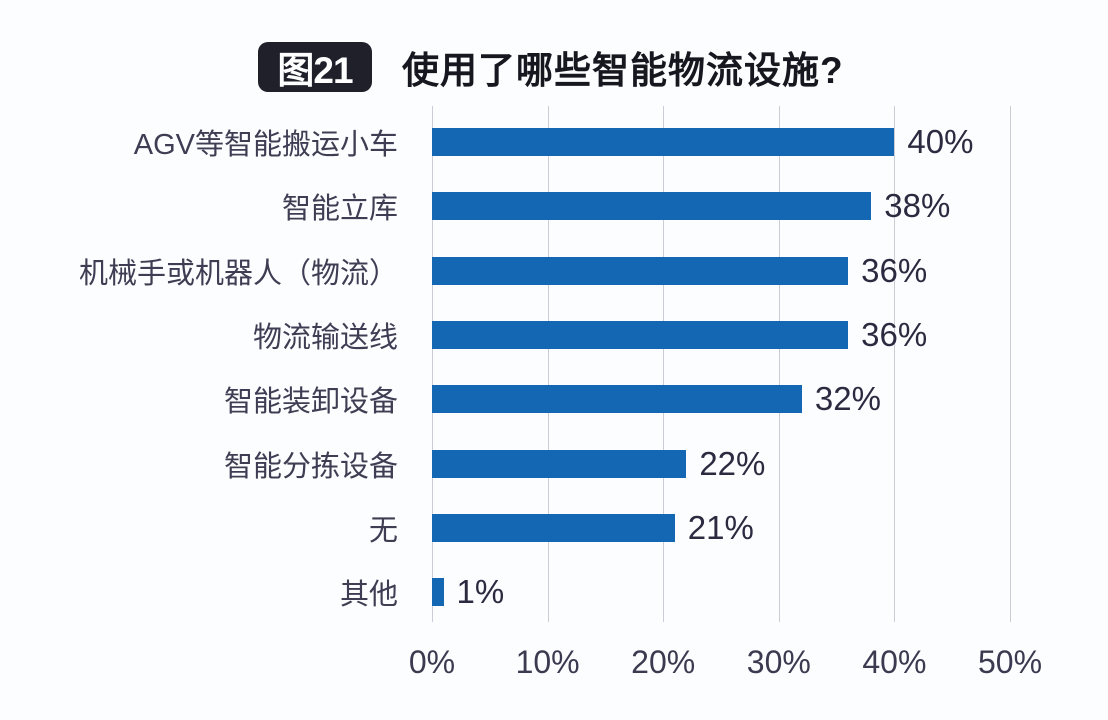  I want to click on chart-title-row: 图21 使用了哪些智能物流设施?, so click(551, 67).